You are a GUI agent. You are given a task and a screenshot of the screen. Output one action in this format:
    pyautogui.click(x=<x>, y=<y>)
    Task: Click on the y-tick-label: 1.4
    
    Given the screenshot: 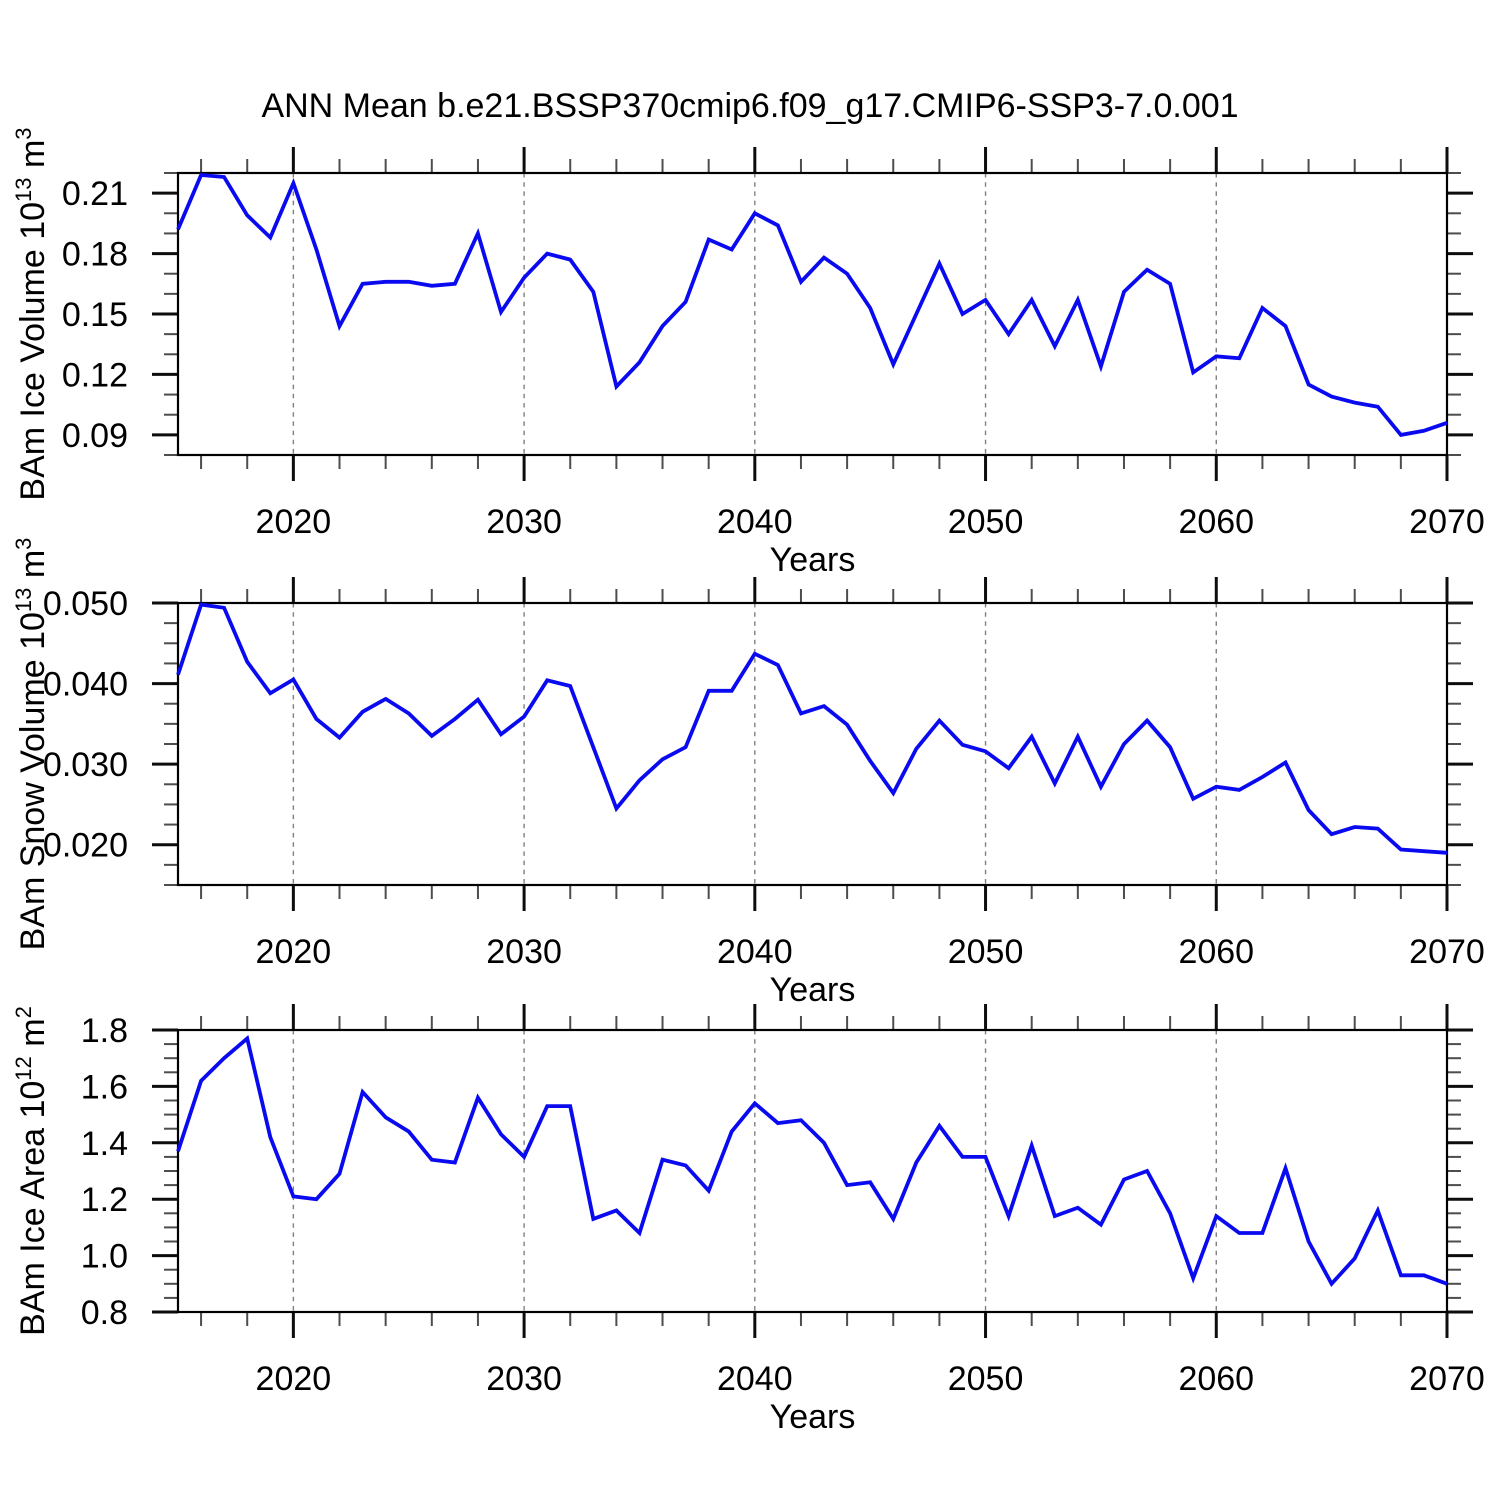 What is the action you would take?
    pyautogui.click(x=104, y=1144)
    